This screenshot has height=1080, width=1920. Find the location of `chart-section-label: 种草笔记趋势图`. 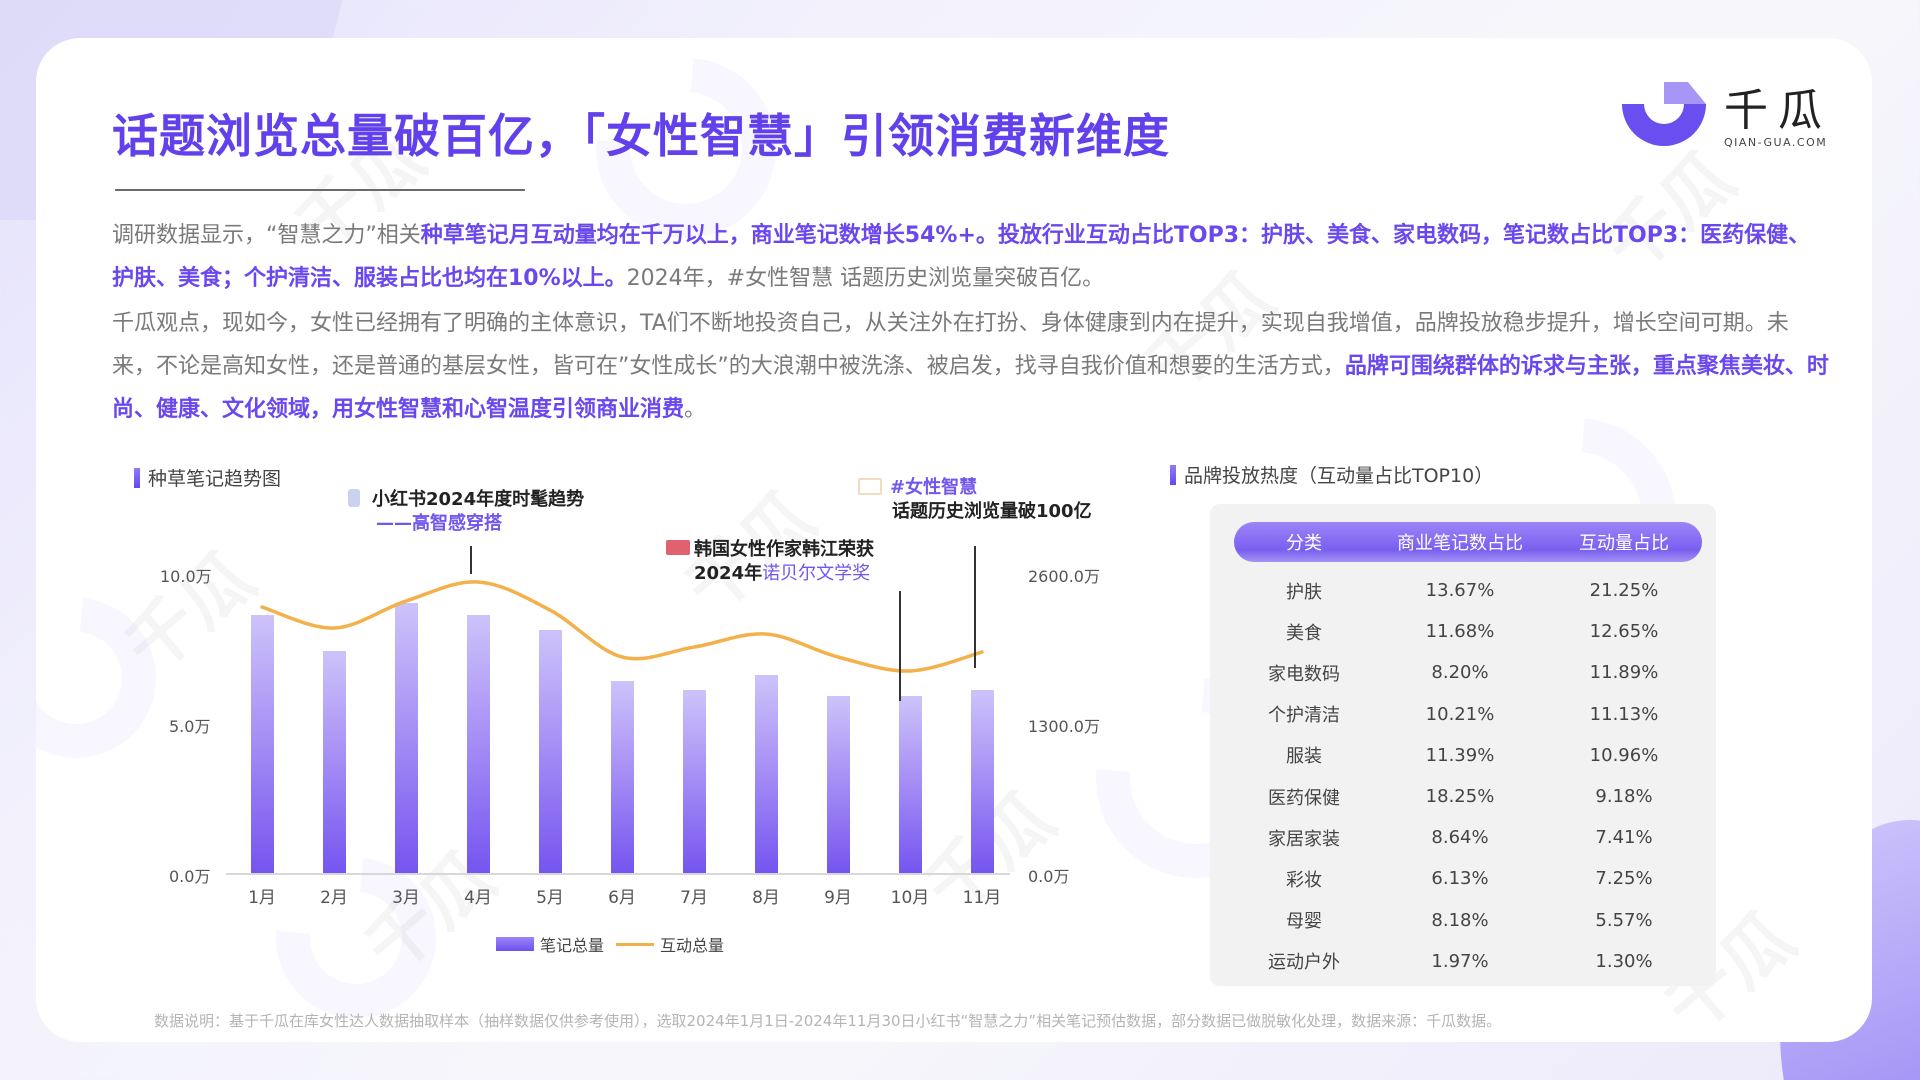

chart-section-label: 种草笔记趋势图 is located at coordinates (207, 477).